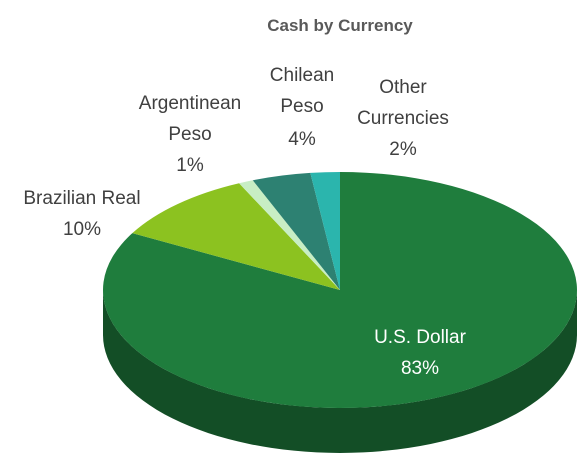  Describe the element at coordinates (302, 139) in the screenshot. I see `value-label: 4%` at that location.